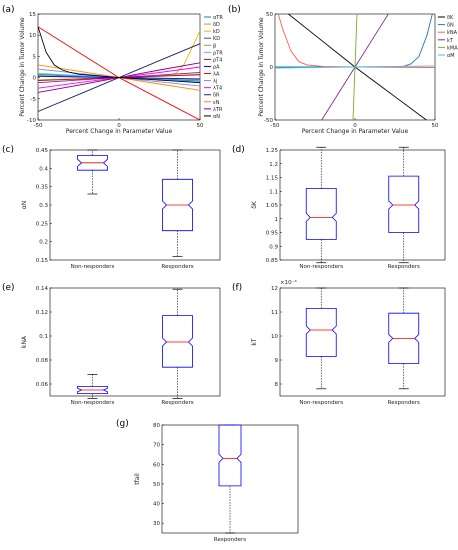 The height and width of the screenshot is (550, 458). What do you see at coordinates (277, 361) in the screenshot?
I see `y-tick-label: 9` at bounding box center [277, 361].